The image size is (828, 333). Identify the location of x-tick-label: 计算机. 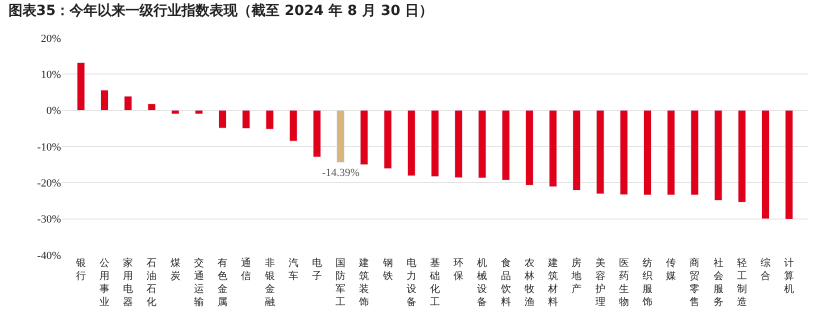
(789, 276).